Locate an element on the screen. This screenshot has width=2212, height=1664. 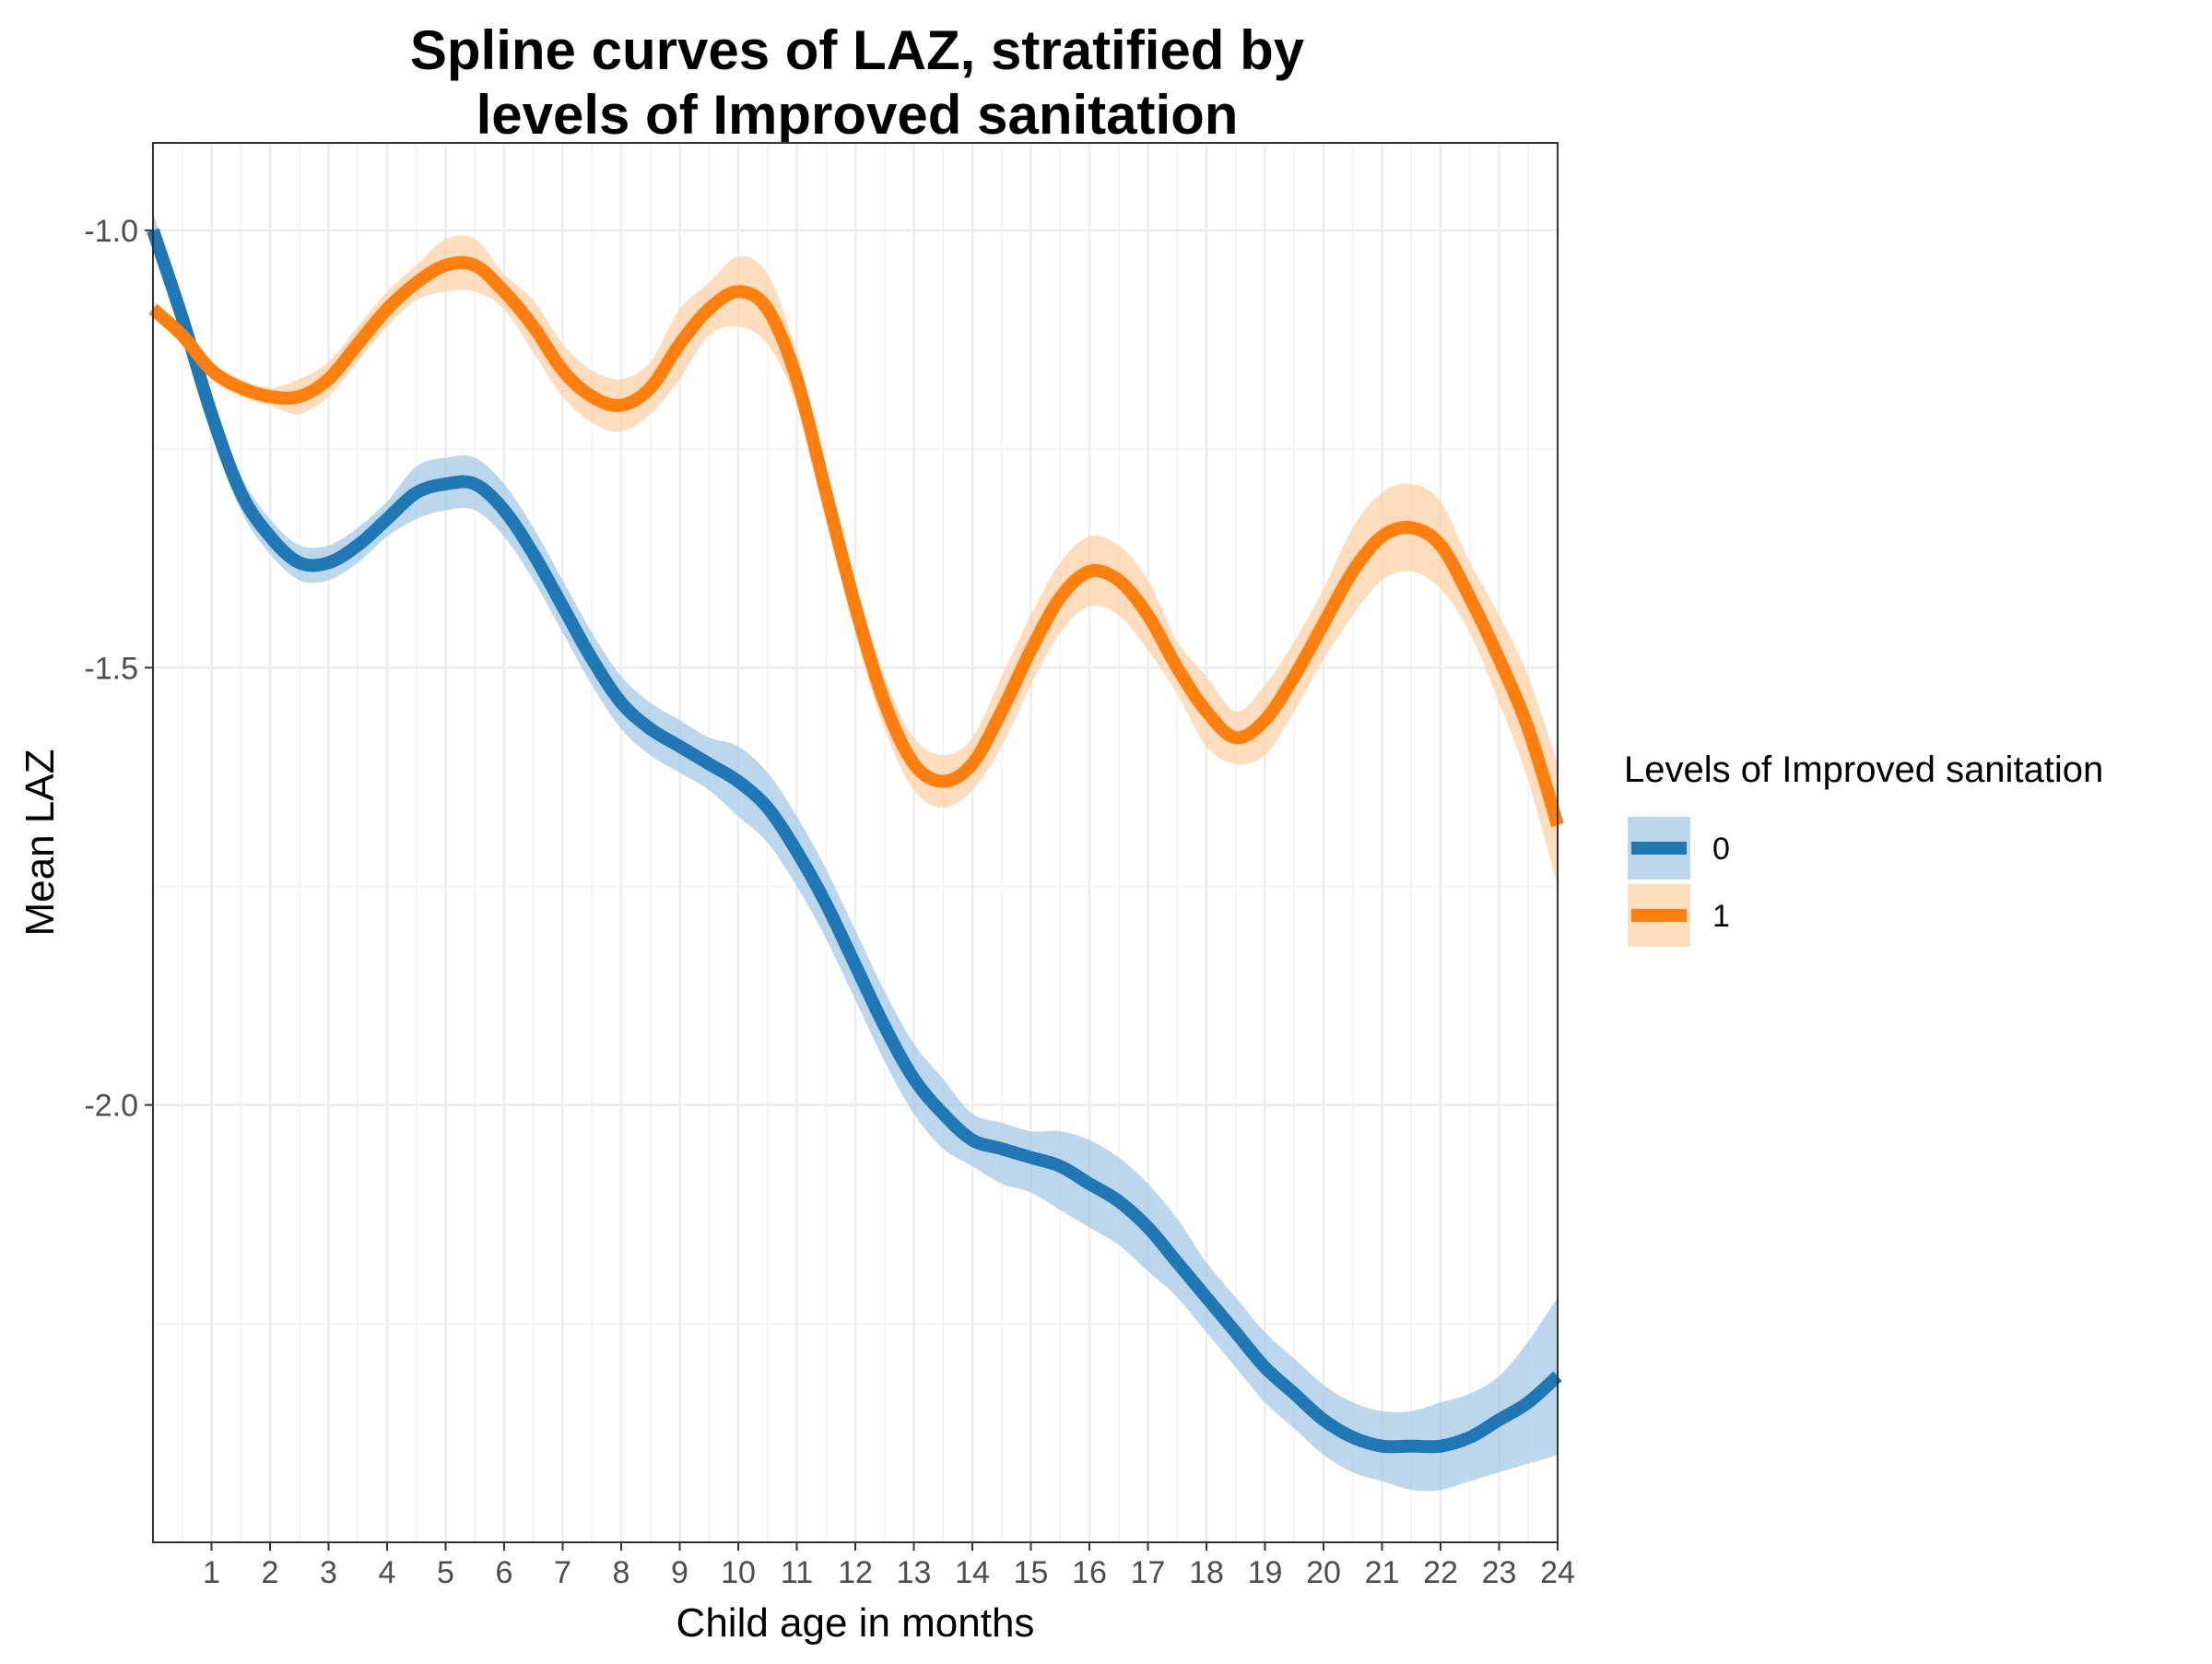
x-tick-label: 21 is located at coordinates (1382, 1572).